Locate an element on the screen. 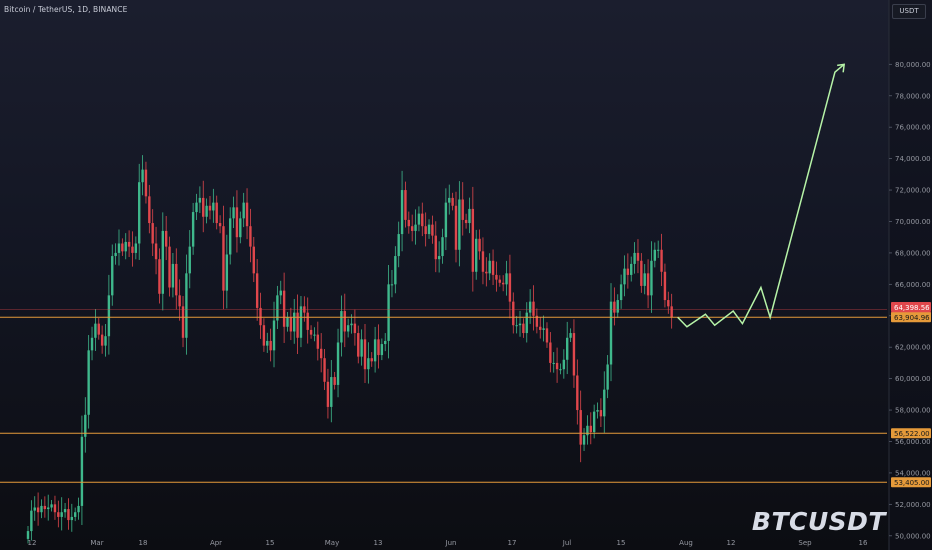 Image resolution: width=932 pixels, height=550 pixels. y-tick-label: 60,000.00 is located at coordinates (913, 379).